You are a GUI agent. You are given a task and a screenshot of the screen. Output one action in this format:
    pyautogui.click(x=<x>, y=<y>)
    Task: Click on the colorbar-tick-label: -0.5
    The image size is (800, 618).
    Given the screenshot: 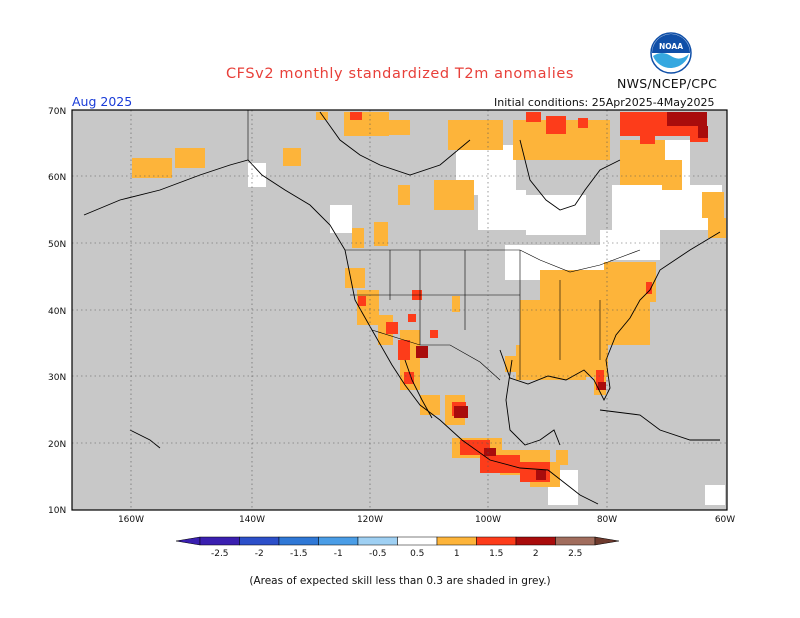 What is the action you would take?
    pyautogui.click(x=378, y=554)
    